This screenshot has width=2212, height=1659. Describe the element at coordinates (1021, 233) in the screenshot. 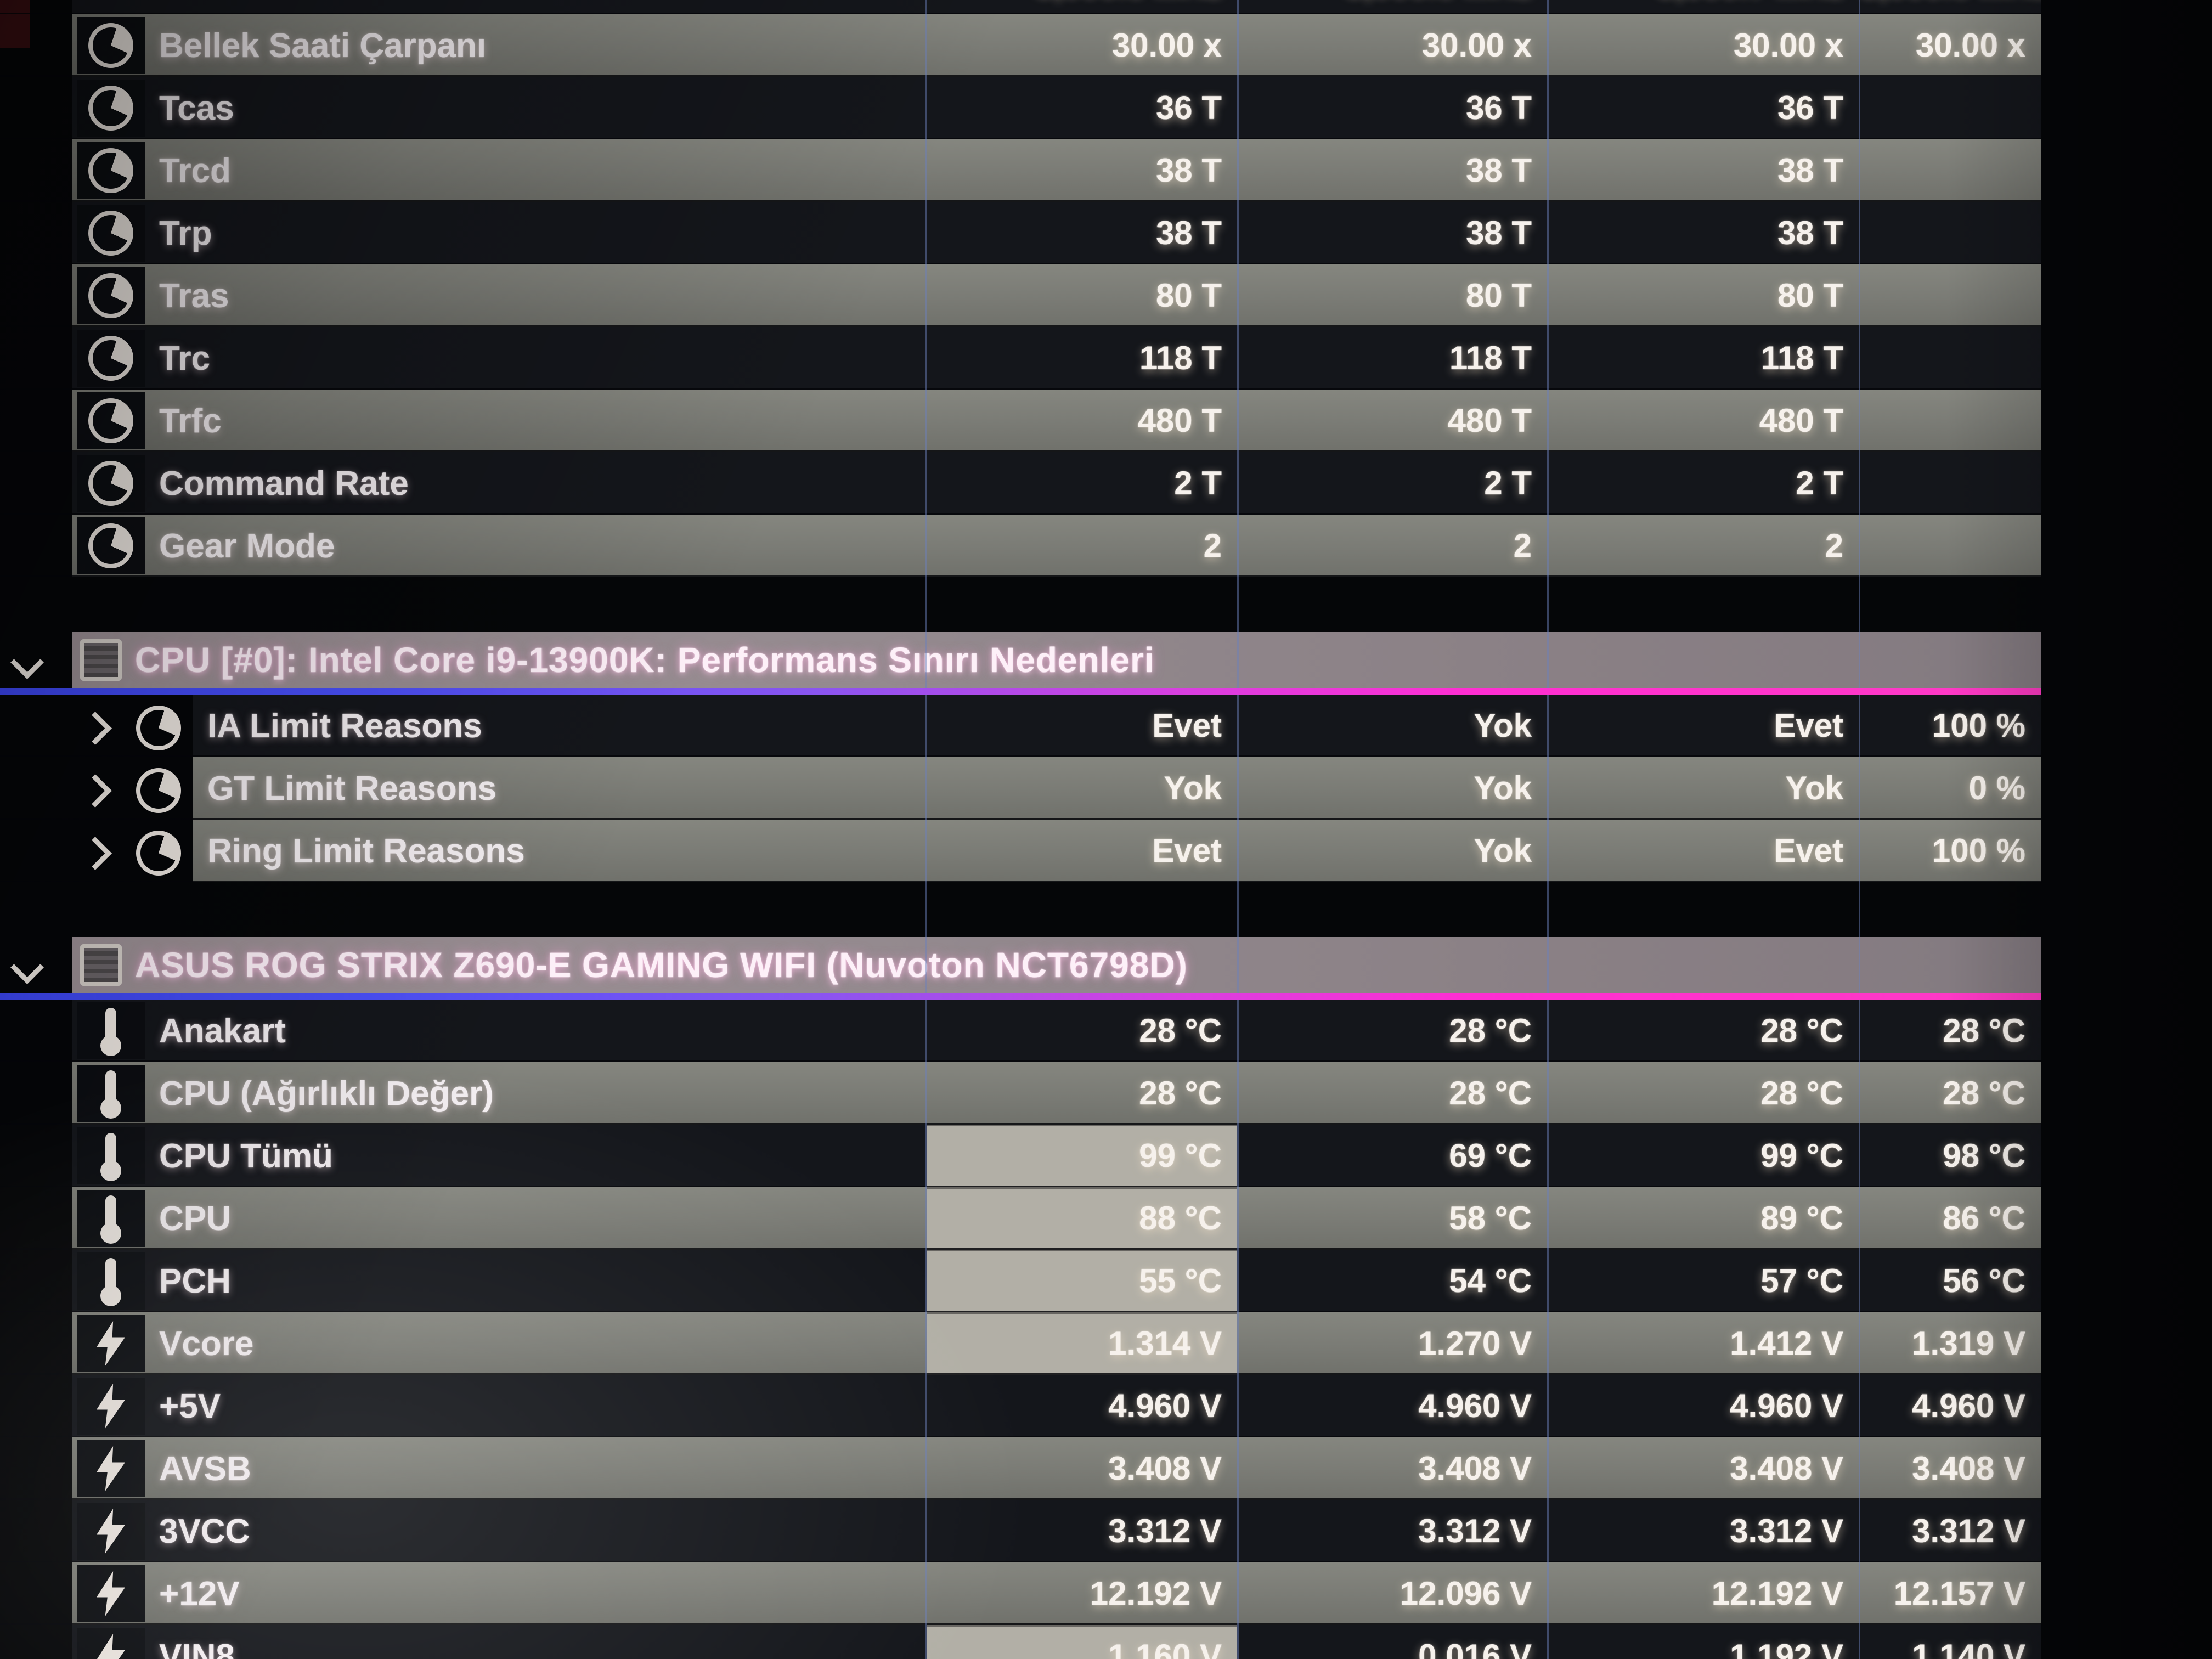

I see `sensor-row: Trp 38 T 38 T 38 T` at that location.